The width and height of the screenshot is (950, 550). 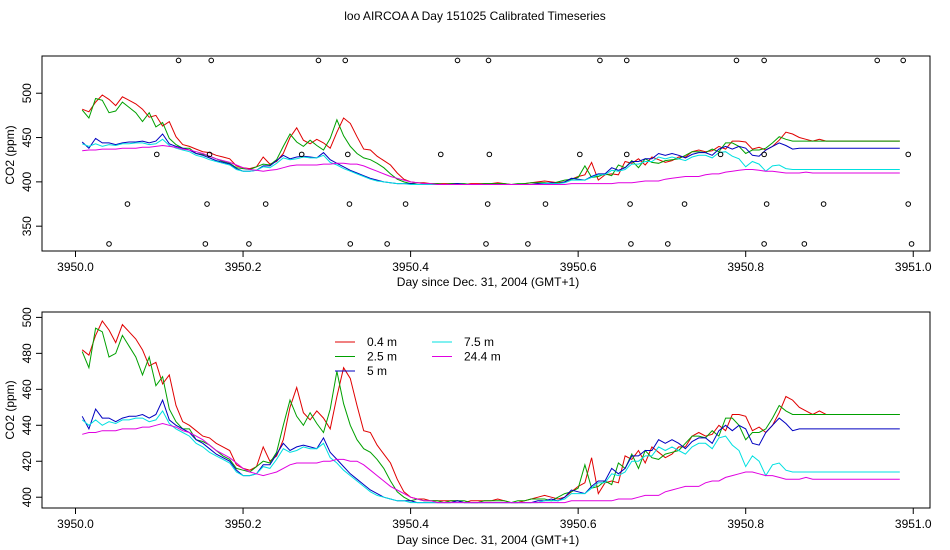 I want to click on legend-label: 2.5 m, so click(x=382, y=357).